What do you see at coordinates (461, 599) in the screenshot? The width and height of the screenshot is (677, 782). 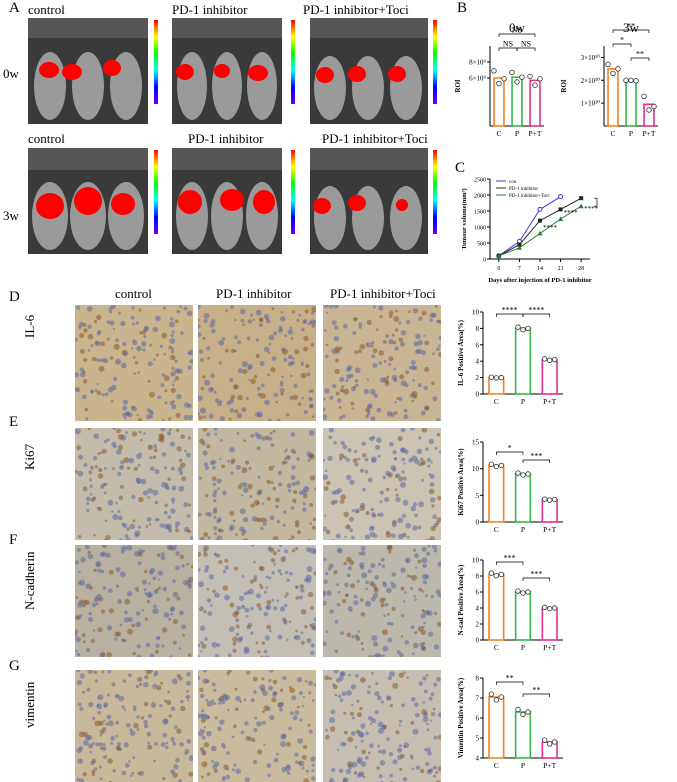 I see `y-axis-label: N-cad Positive Area(%)` at bounding box center [461, 599].